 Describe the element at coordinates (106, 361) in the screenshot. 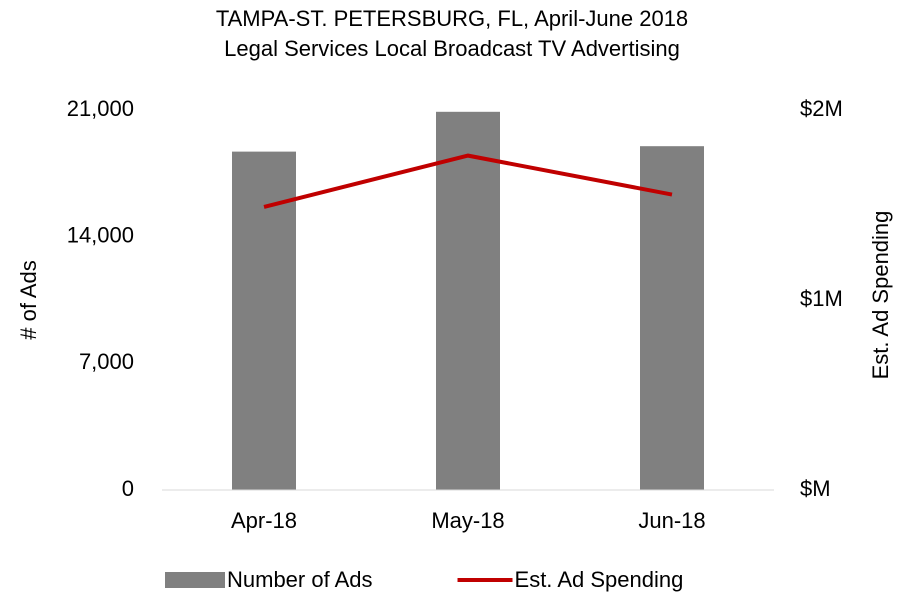

I see `y-tick-label: 7,000` at that location.